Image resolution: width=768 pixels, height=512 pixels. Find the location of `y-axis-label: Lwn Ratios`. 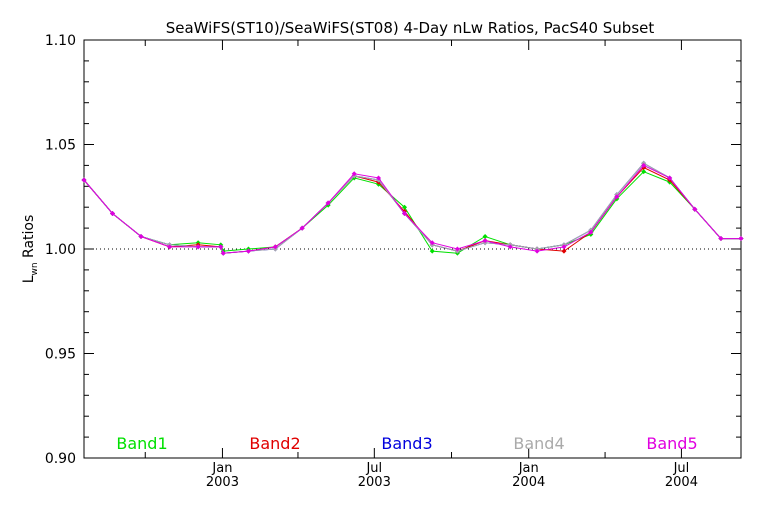

y-axis-label: Lwn Ratios is located at coordinates (30, 249).